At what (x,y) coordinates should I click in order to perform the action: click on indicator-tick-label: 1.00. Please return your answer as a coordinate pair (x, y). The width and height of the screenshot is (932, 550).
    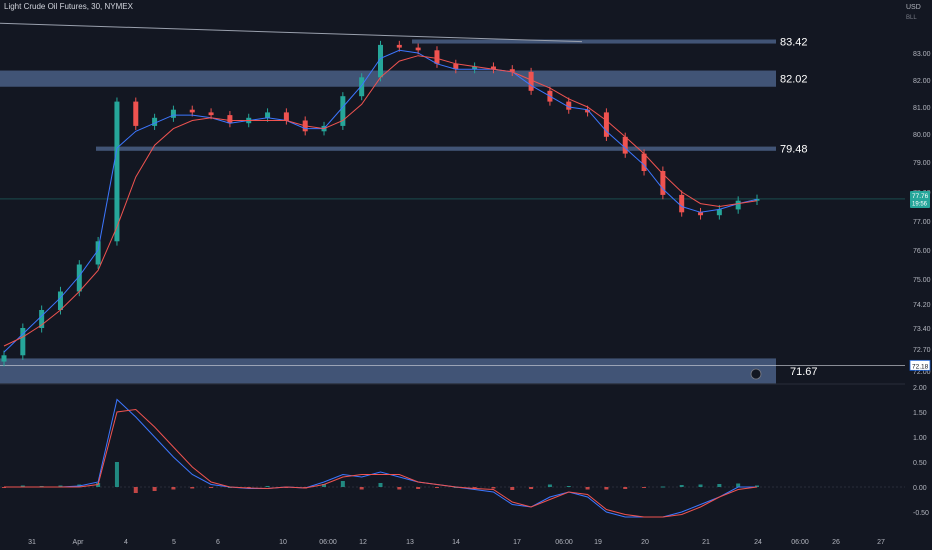
    Looking at the image, I should click on (920, 438).